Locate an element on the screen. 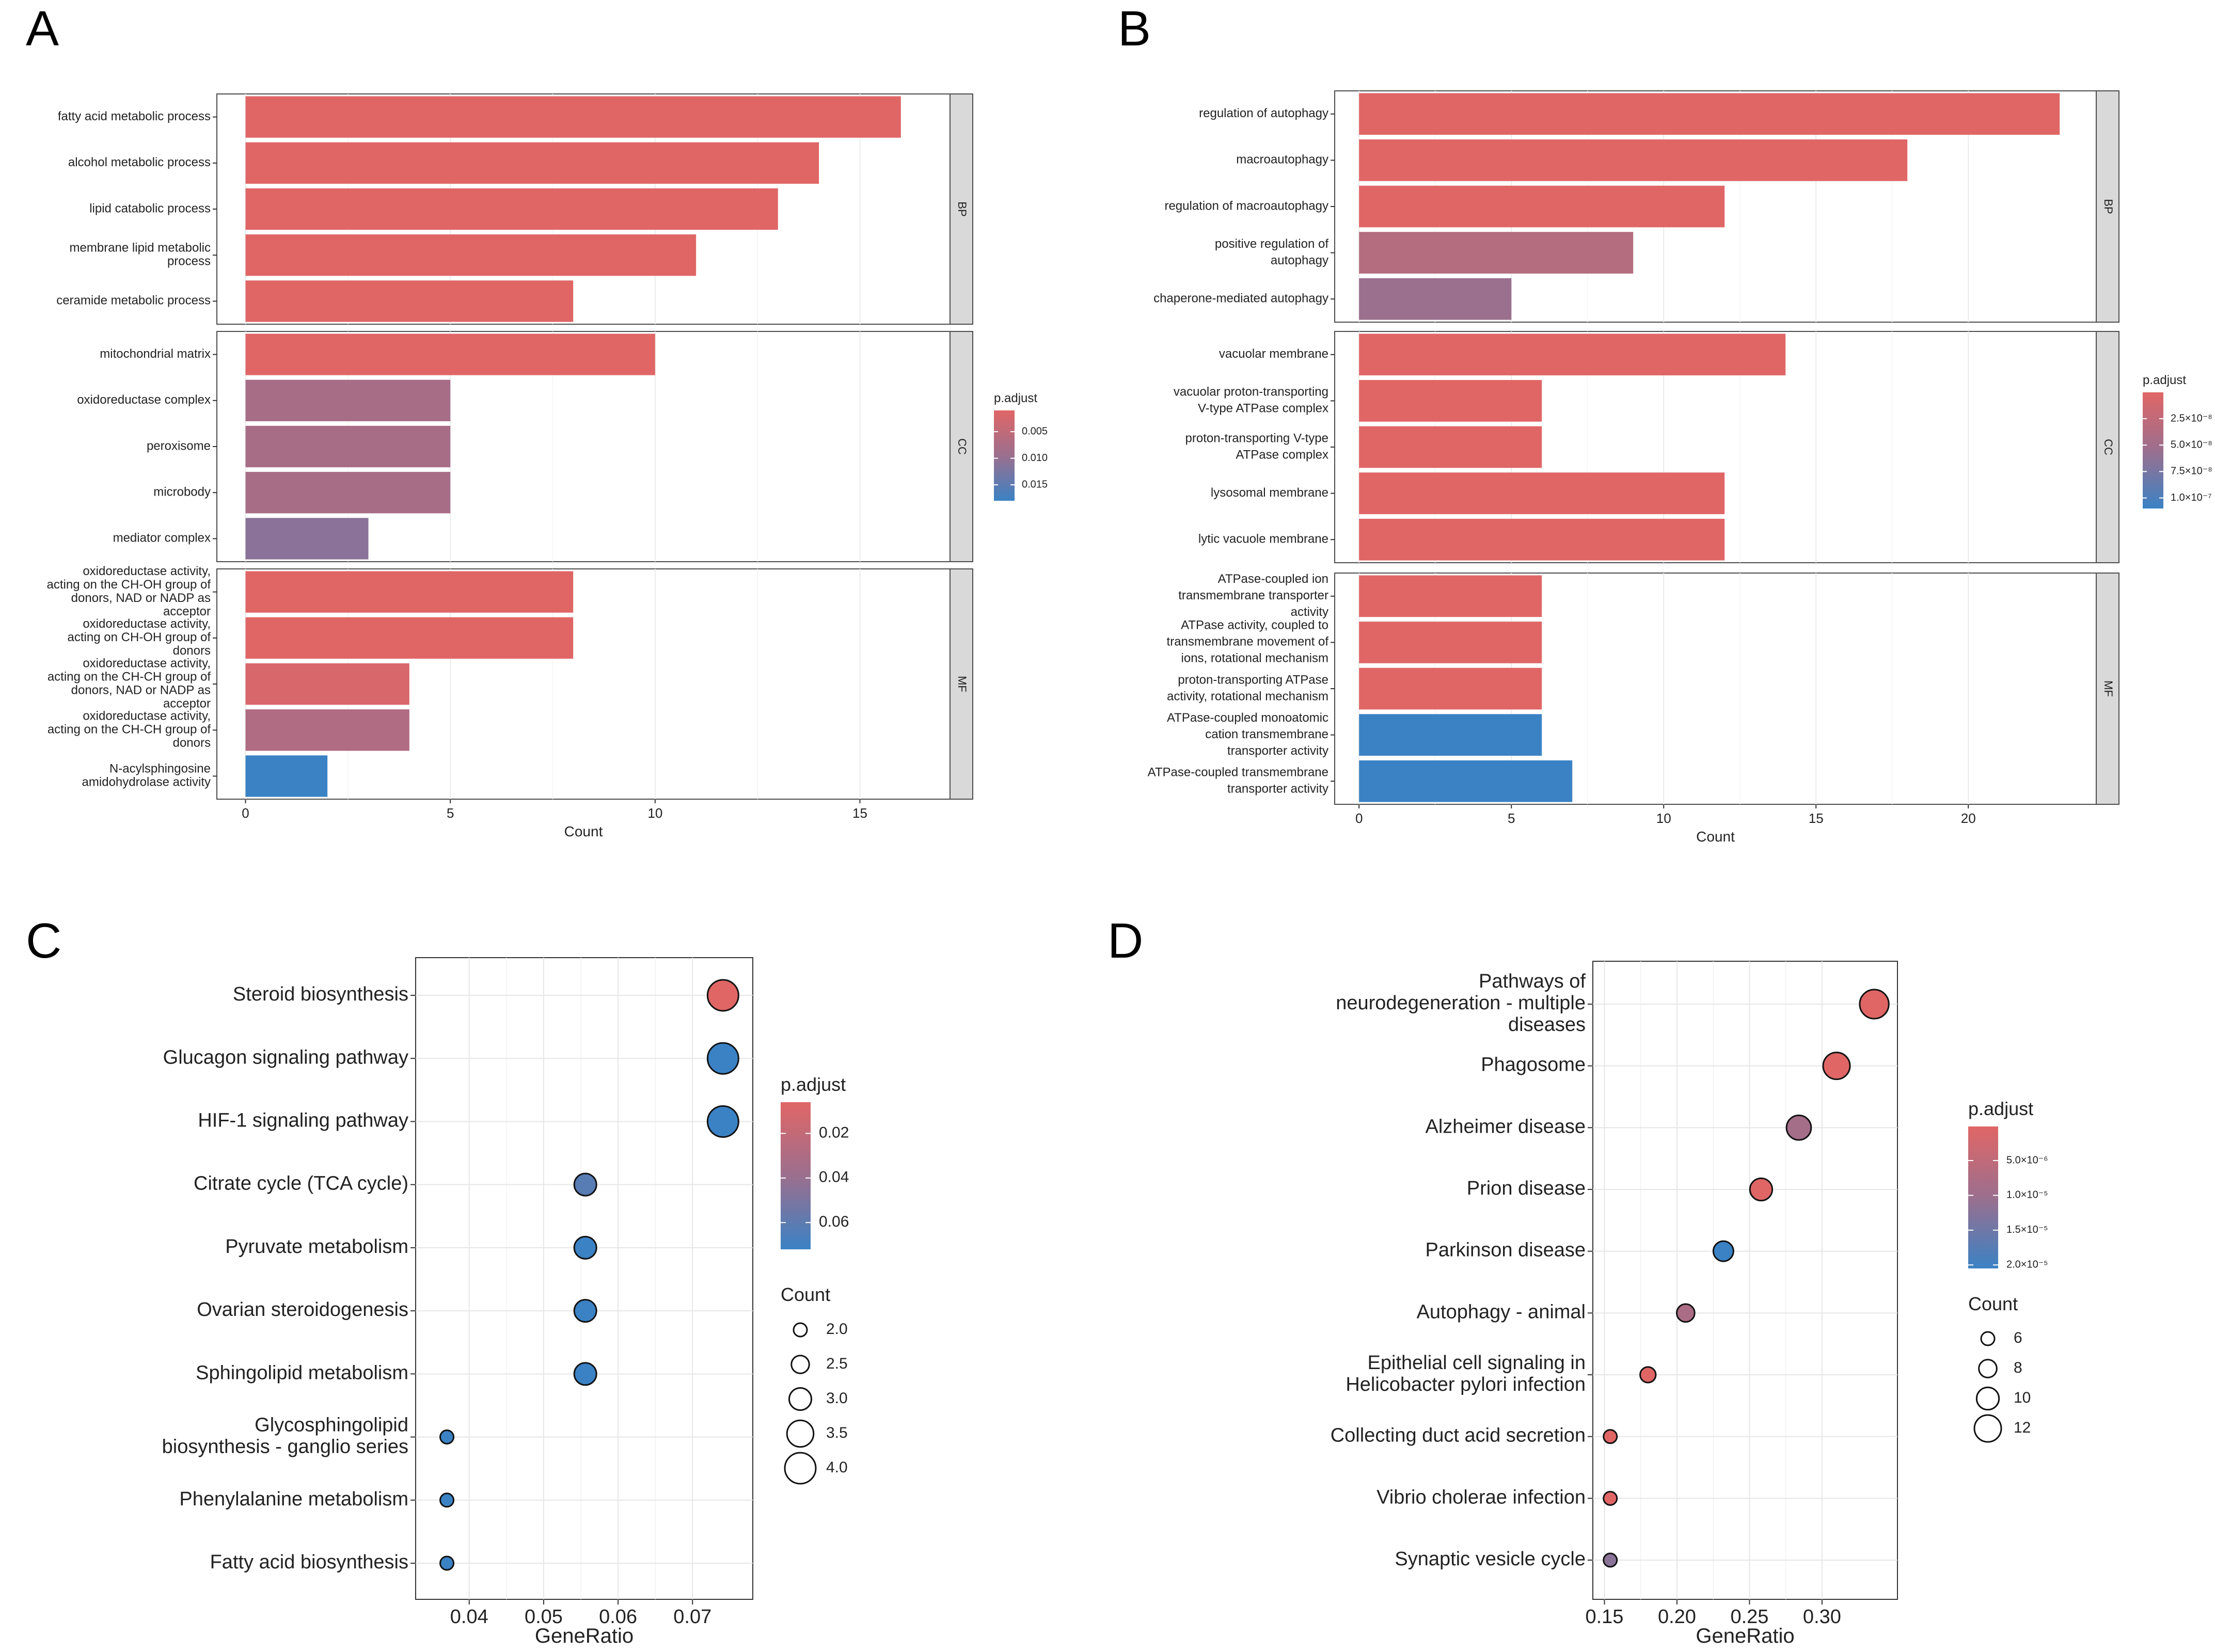 This screenshot has height=1652, width=2215. legend-title: p.adjust is located at coordinates (2164, 380).